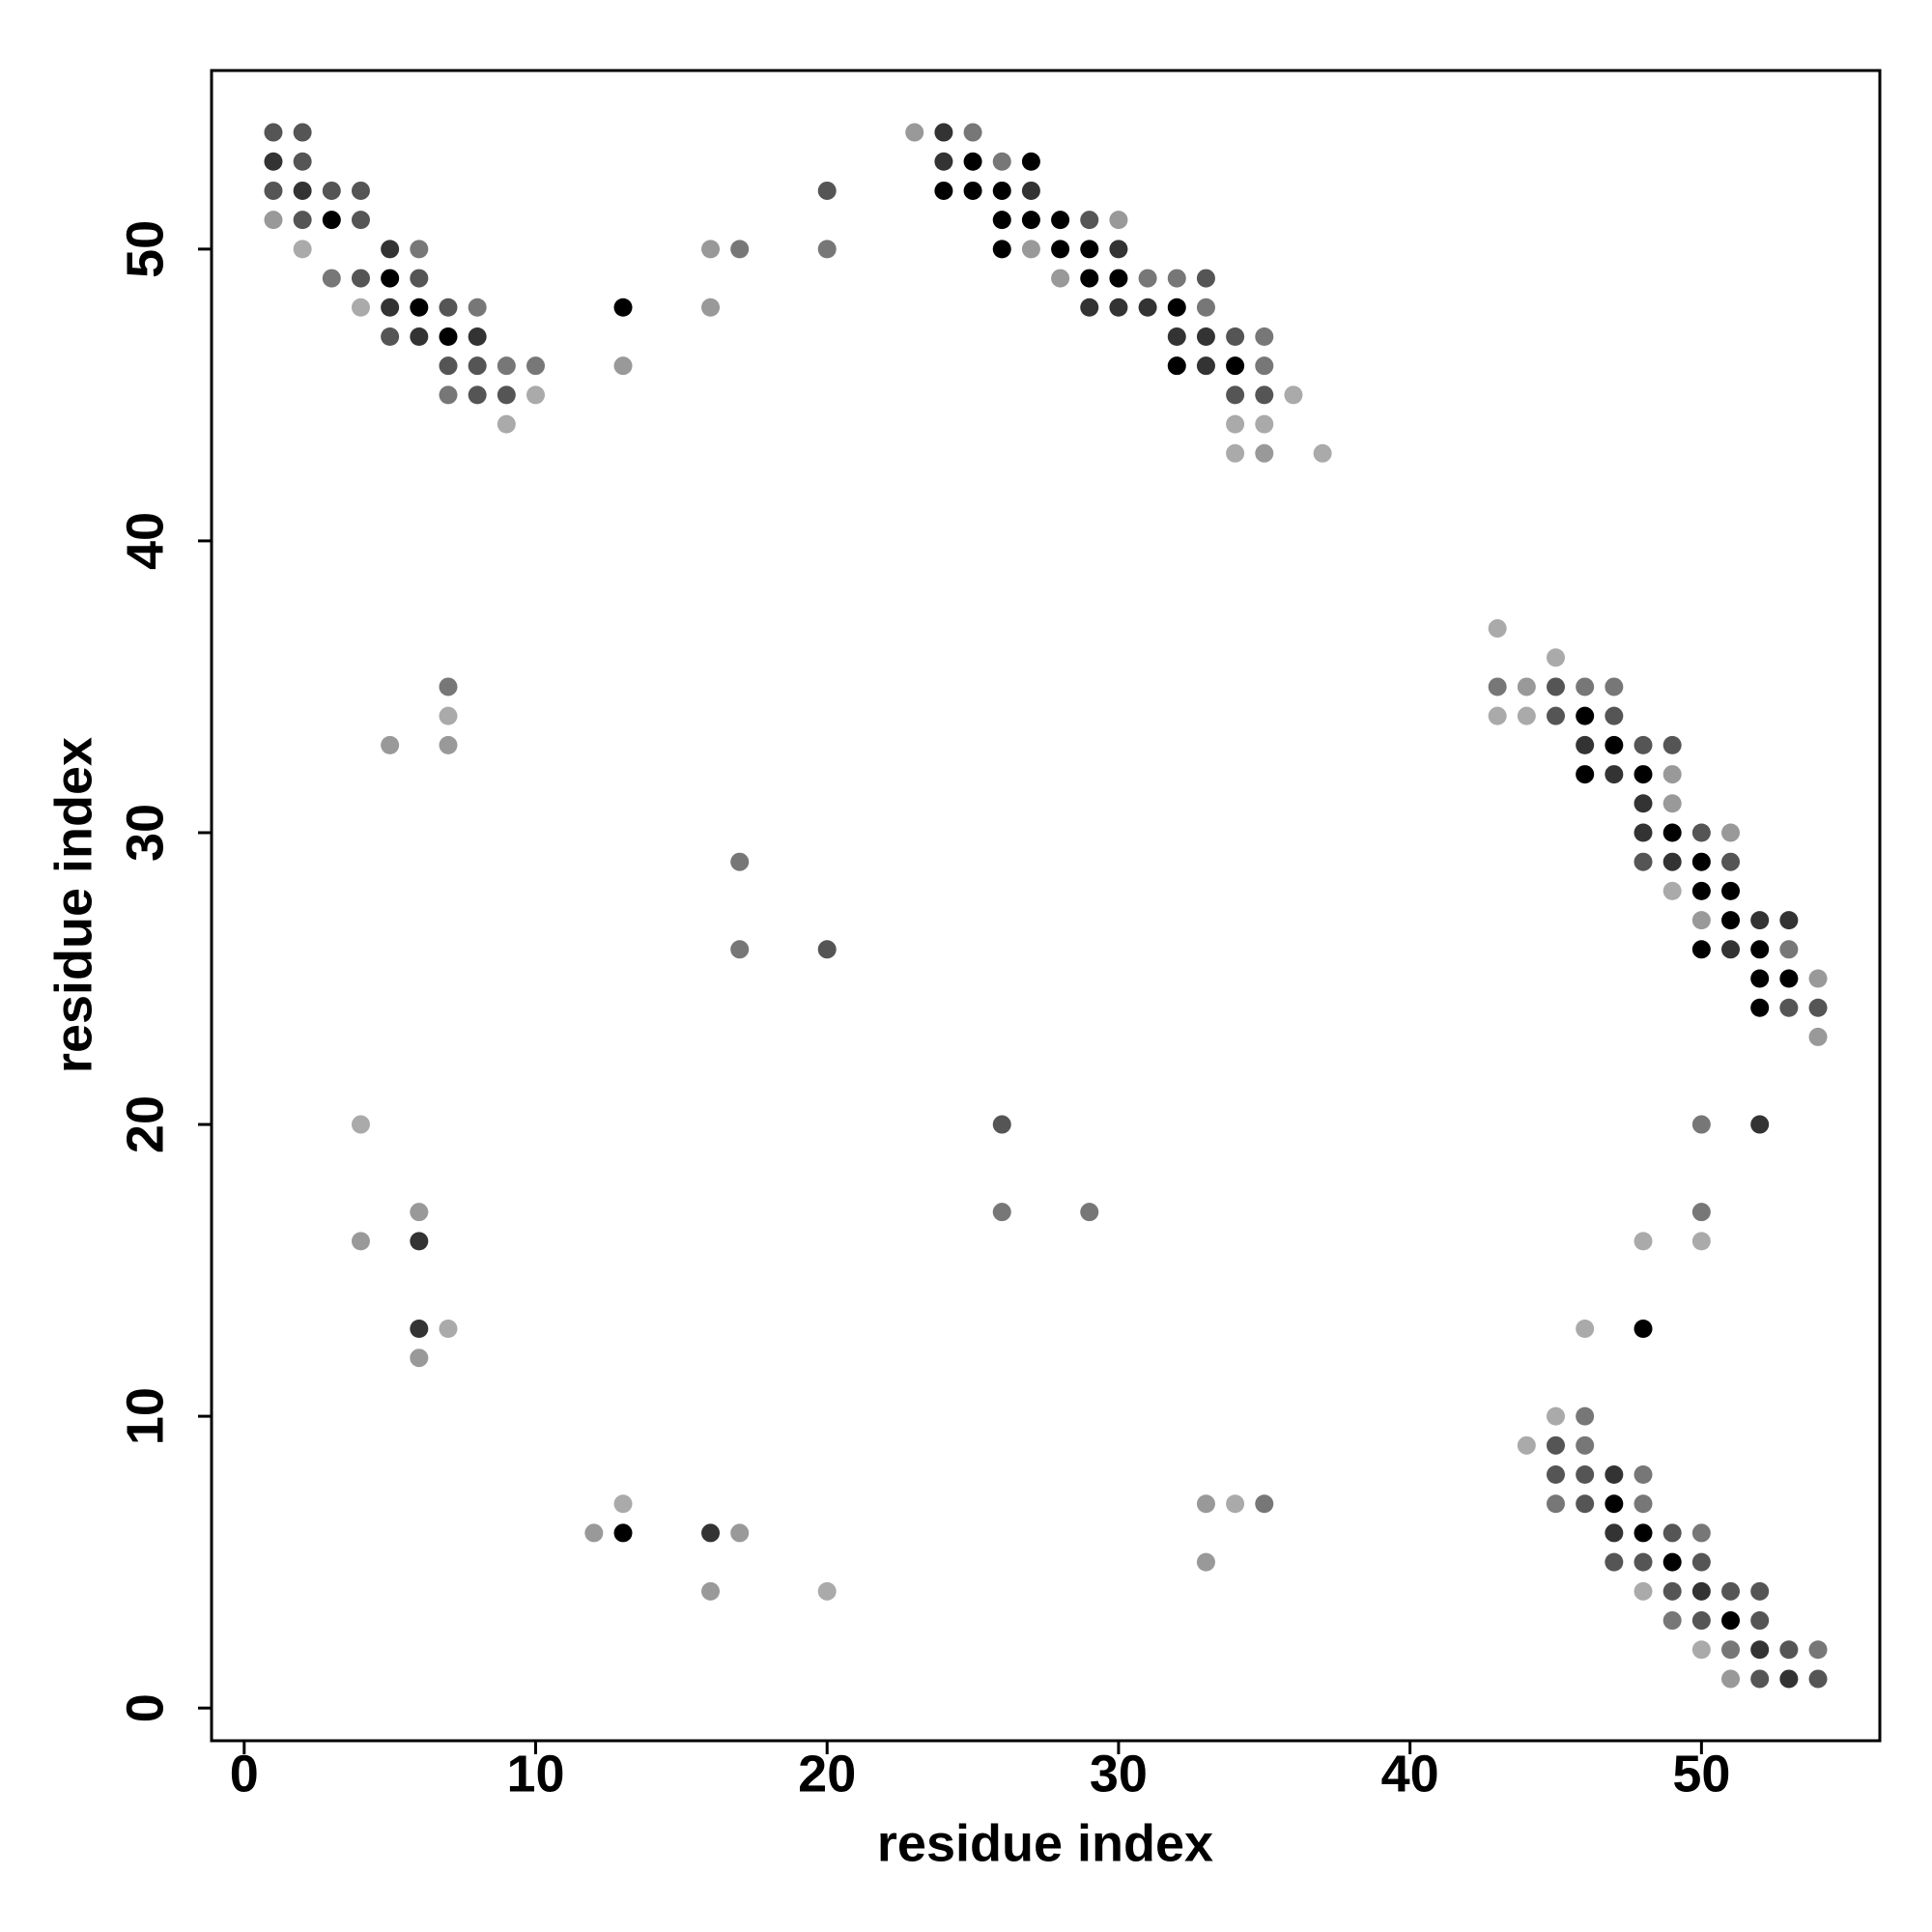  I want to click on x-tick-label: 0, so click(244, 1774).